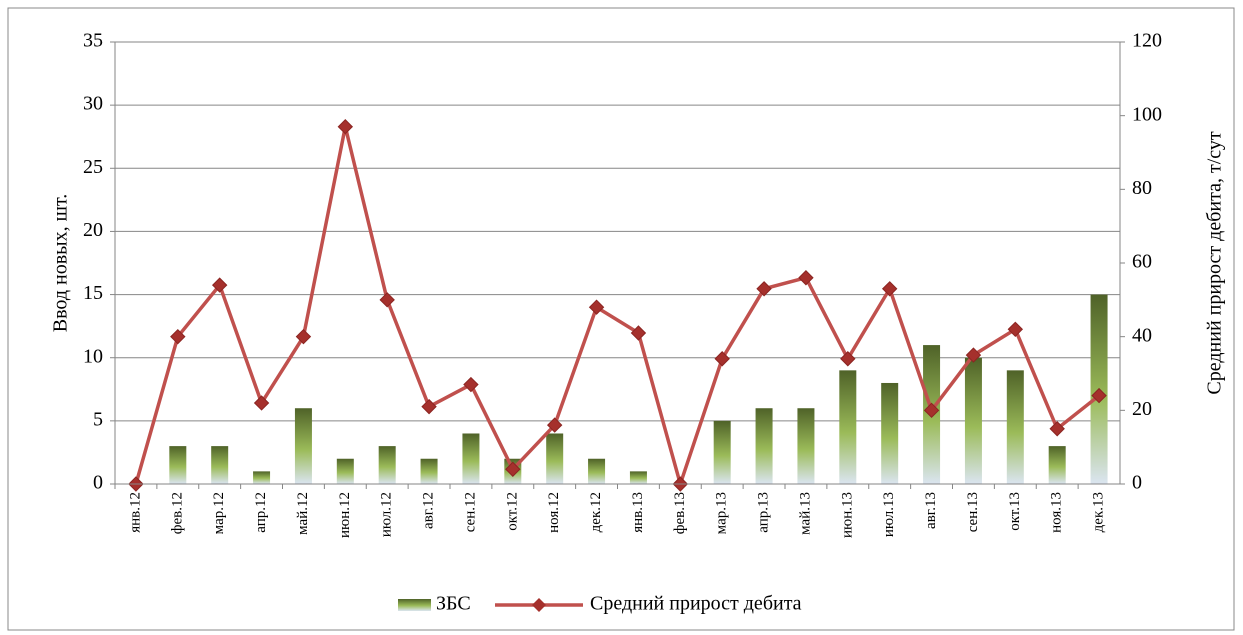 This screenshot has height=635, width=1243. I want to click on x-tick-label: май.13, so click(805, 513).